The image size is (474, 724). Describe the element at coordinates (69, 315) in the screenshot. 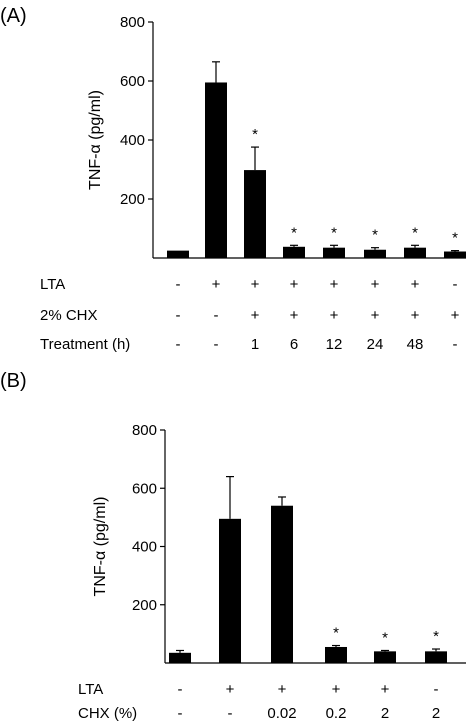

I see `condition-row-label: 2% CHX` at that location.